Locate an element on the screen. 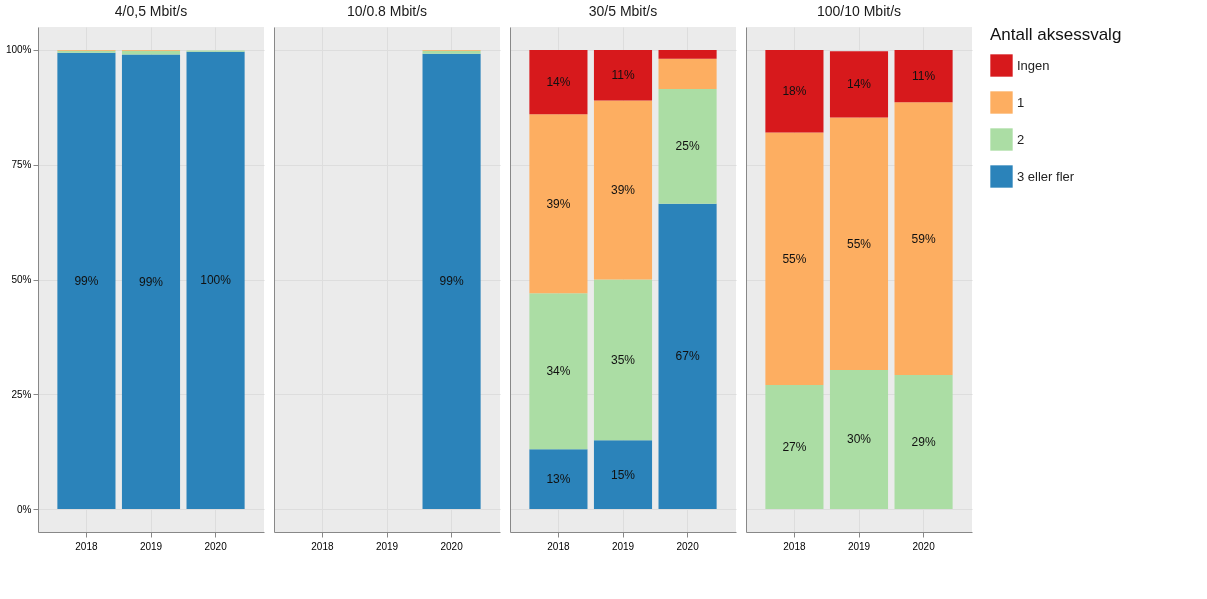  legend-label: Ingen is located at coordinates (1033, 65).